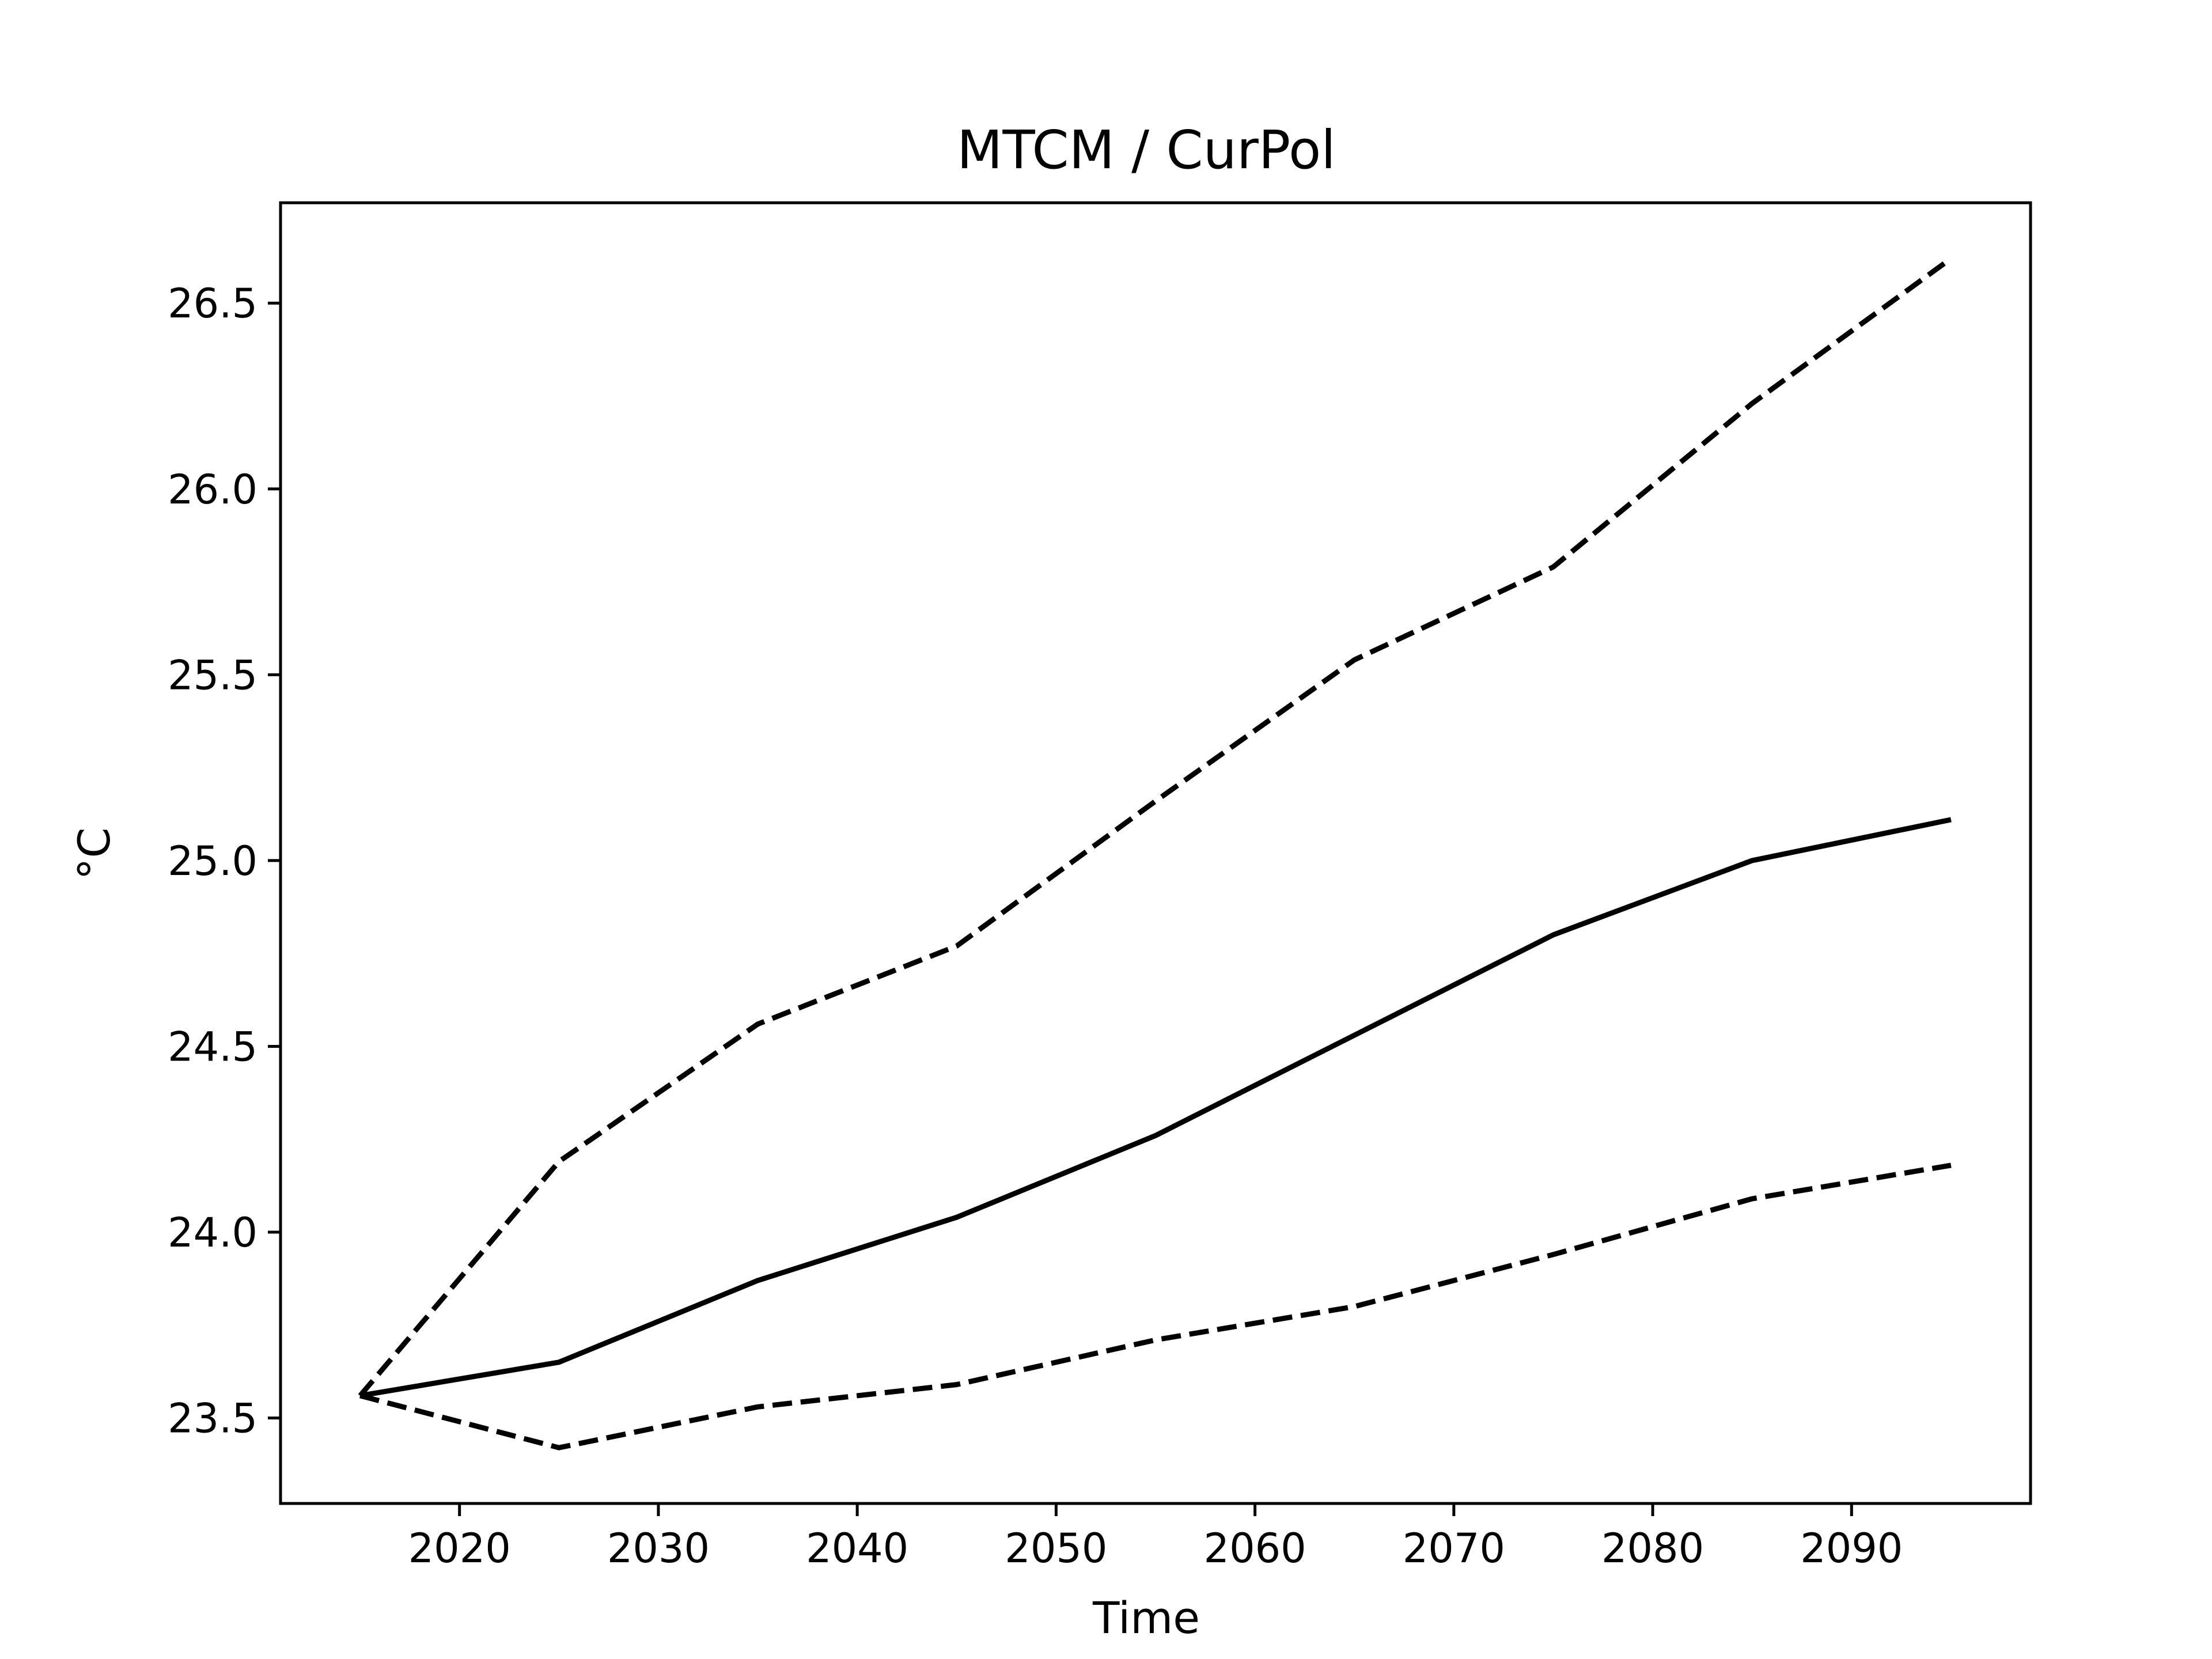 The height and width of the screenshot is (1659, 2212). Describe the element at coordinates (94, 853) in the screenshot. I see `y-axis-title: °C` at that location.